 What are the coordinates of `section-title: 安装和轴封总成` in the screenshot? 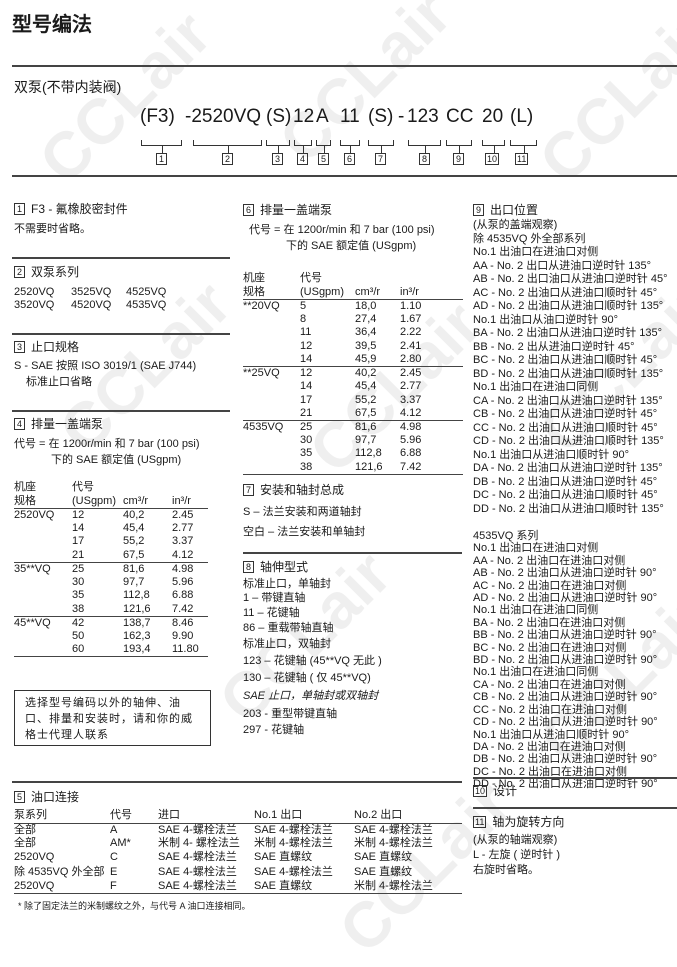 It's located at (302, 490).